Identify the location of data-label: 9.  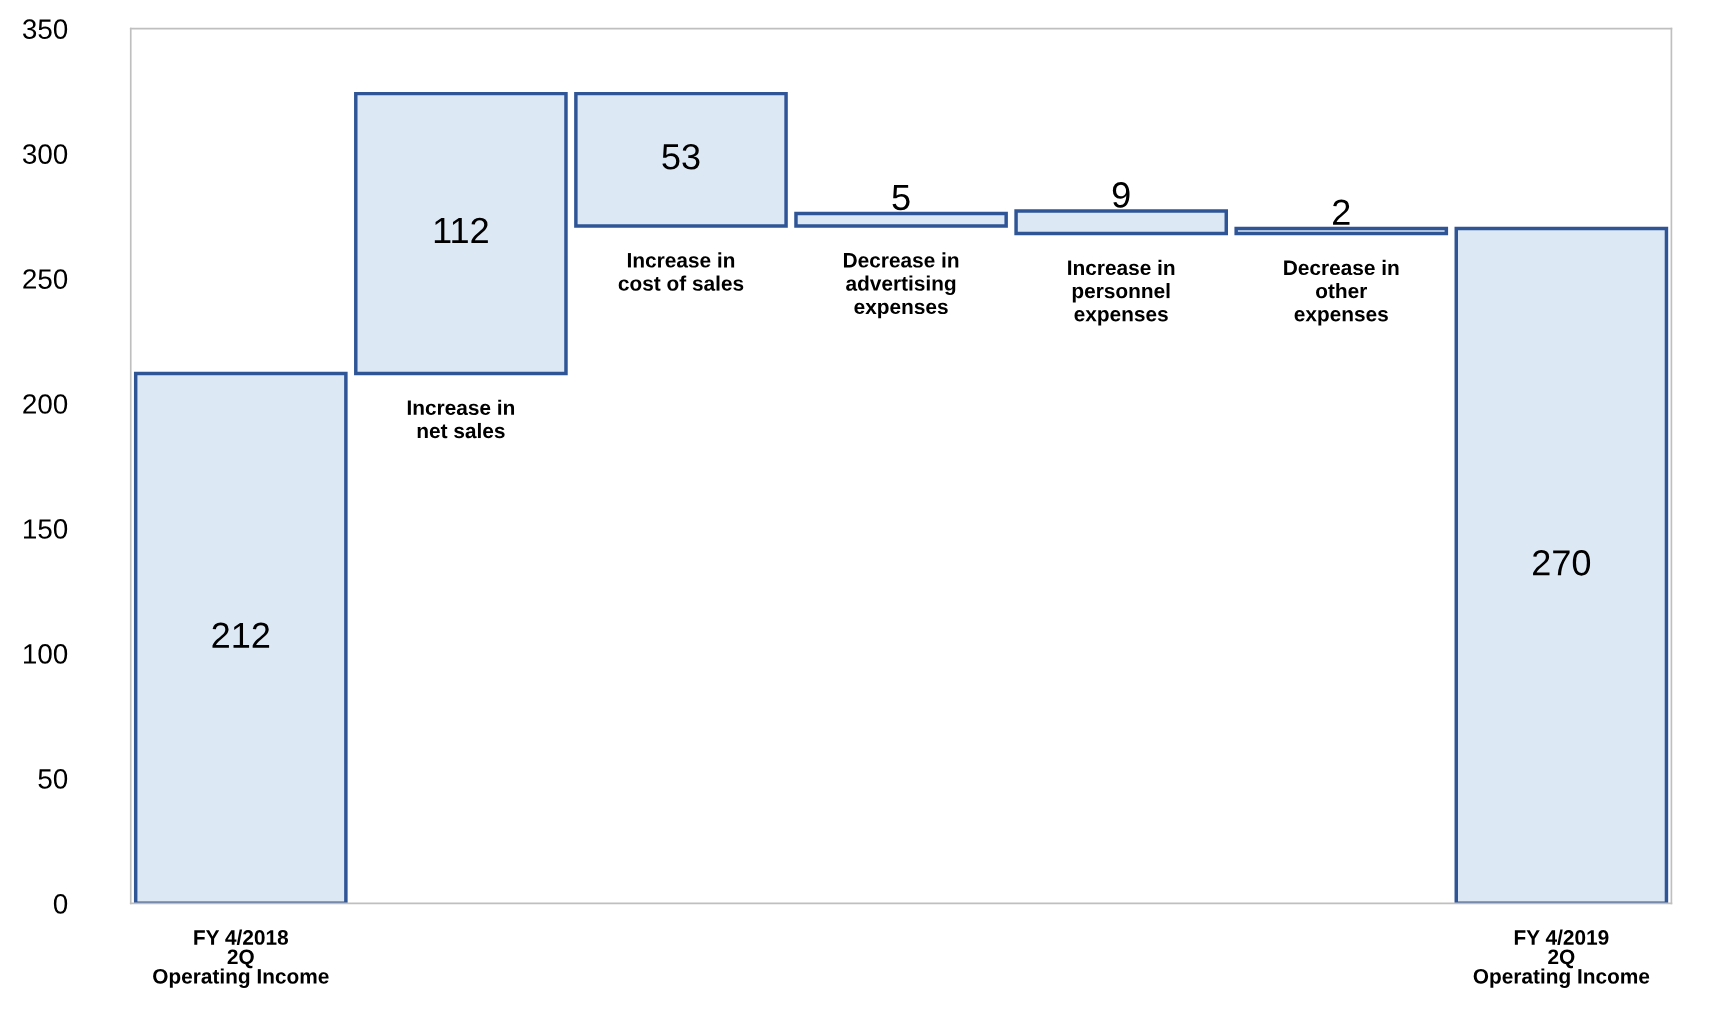
(1121, 195).